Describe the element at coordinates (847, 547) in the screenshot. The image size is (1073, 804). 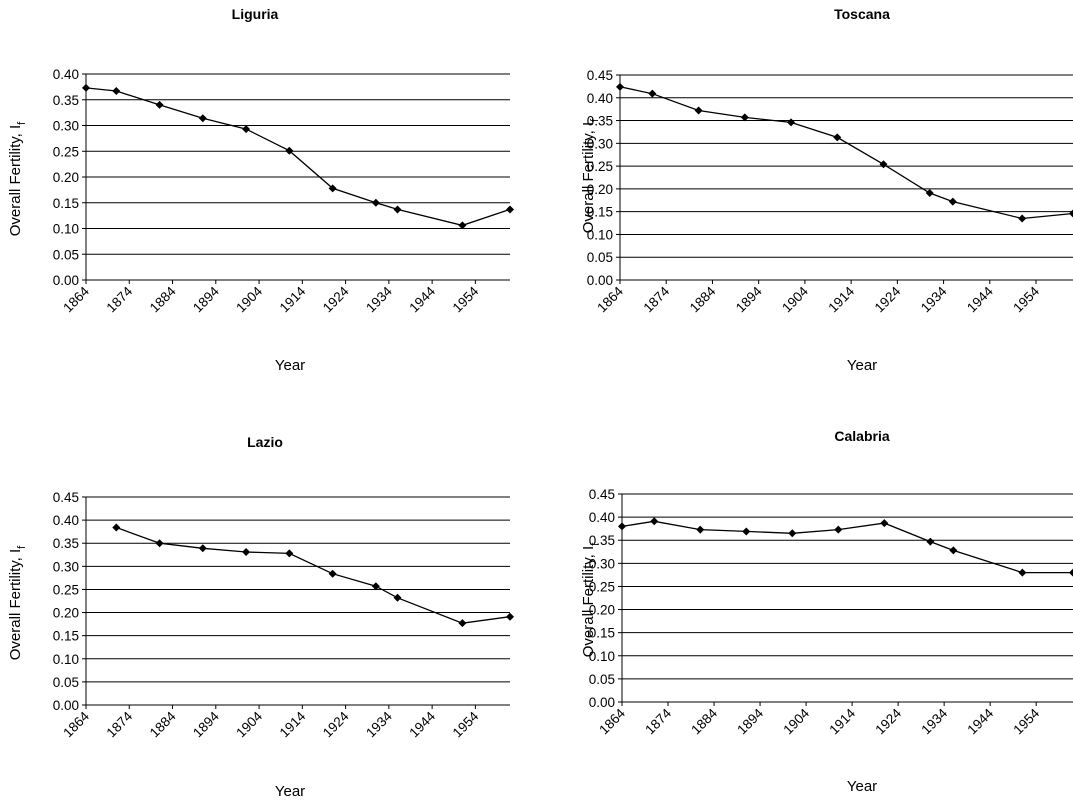
I see `series-line` at that location.